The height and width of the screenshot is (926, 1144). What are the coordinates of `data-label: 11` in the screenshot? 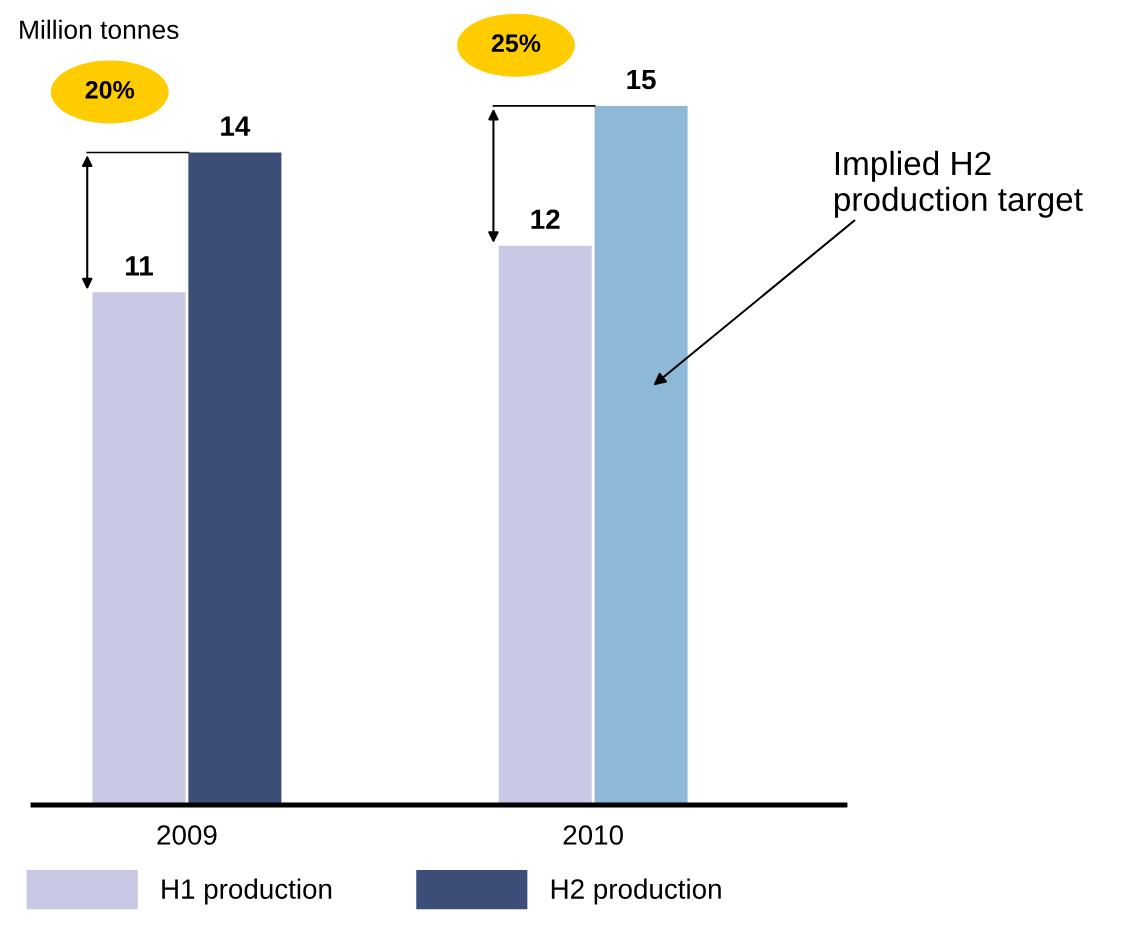 It's located at (139, 266).